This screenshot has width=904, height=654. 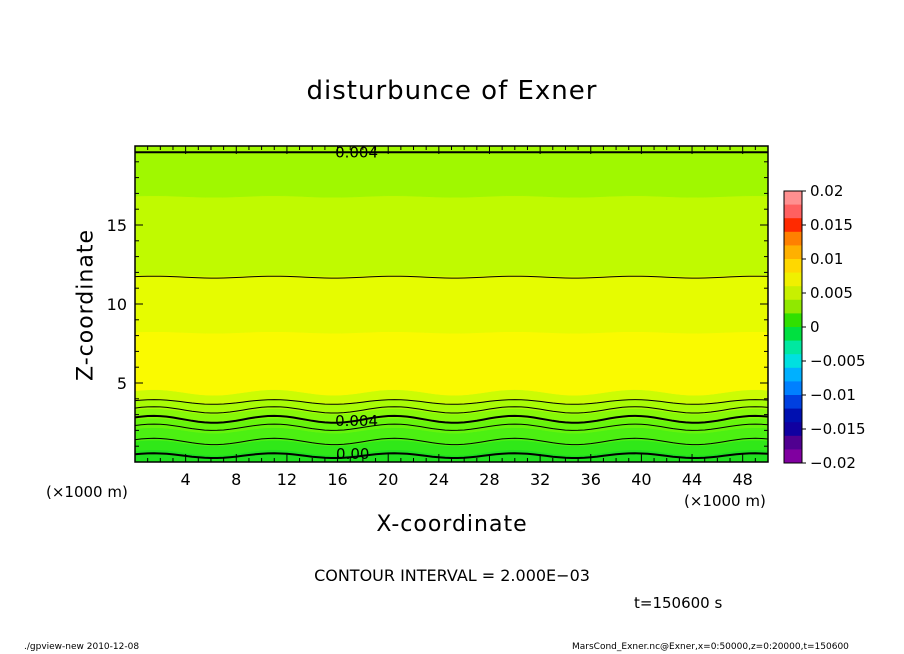 I want to click on colorbar-tick-label: 0.02, so click(x=826, y=191).